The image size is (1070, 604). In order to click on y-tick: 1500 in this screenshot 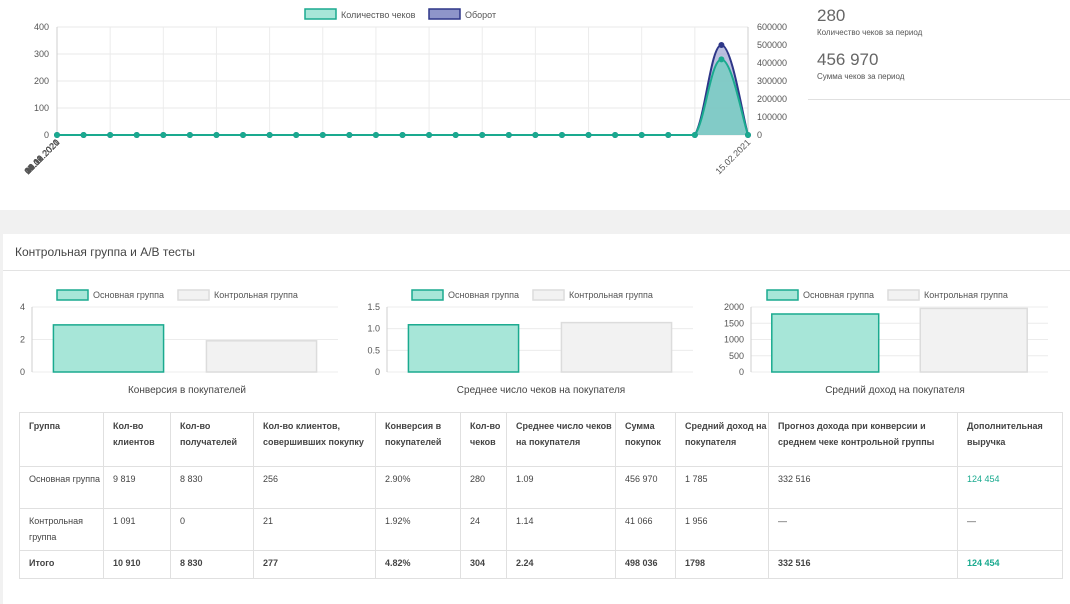, I will do `click(734, 323)`.